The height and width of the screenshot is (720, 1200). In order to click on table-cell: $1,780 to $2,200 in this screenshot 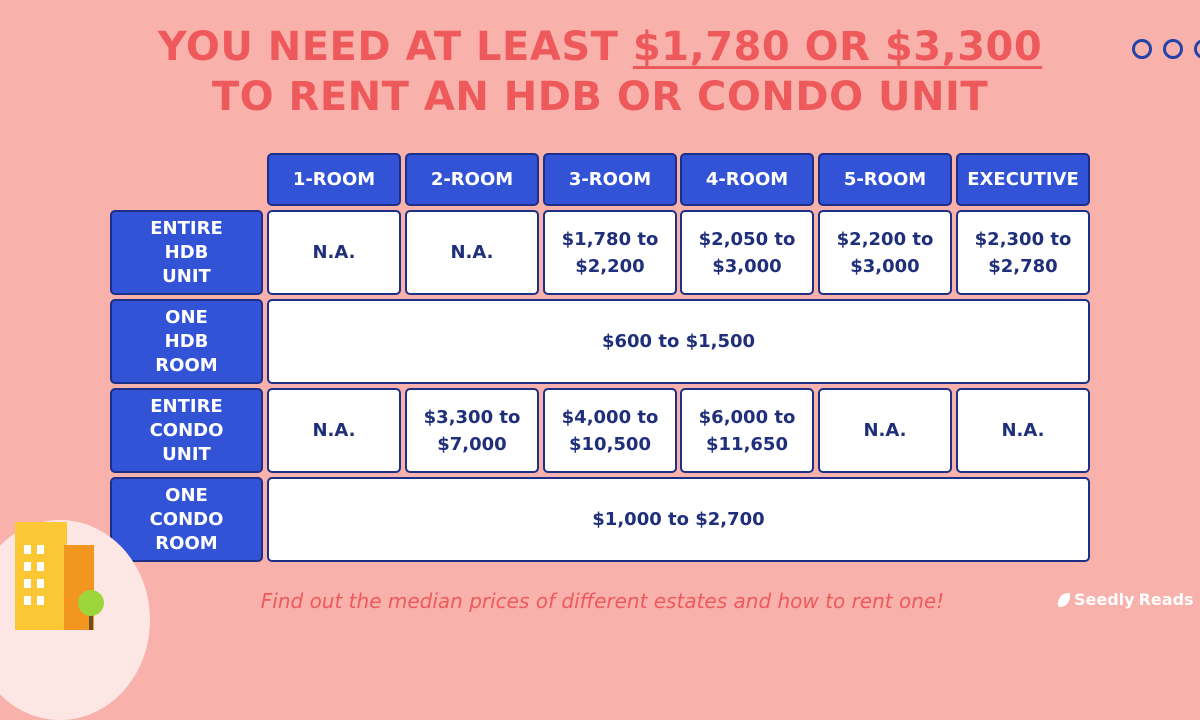, I will do `click(610, 252)`.